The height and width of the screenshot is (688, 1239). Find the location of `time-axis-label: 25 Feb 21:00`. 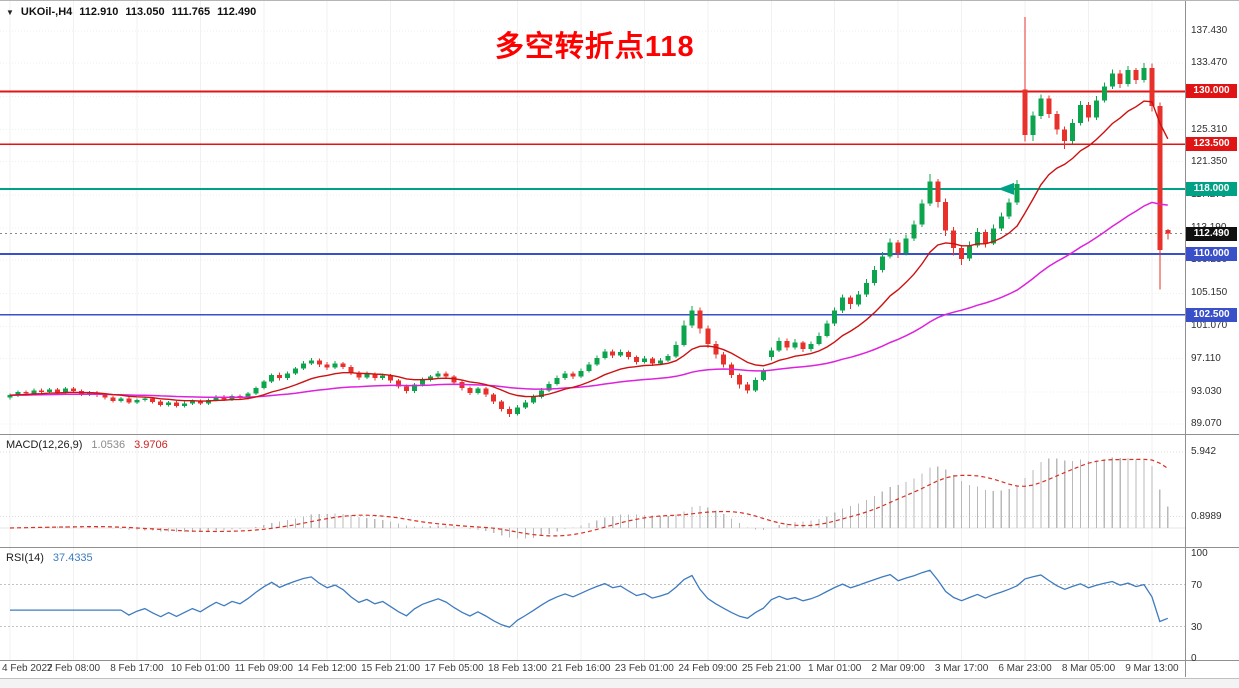

time-axis-label: 25 Feb 21:00 is located at coordinates (771, 668).